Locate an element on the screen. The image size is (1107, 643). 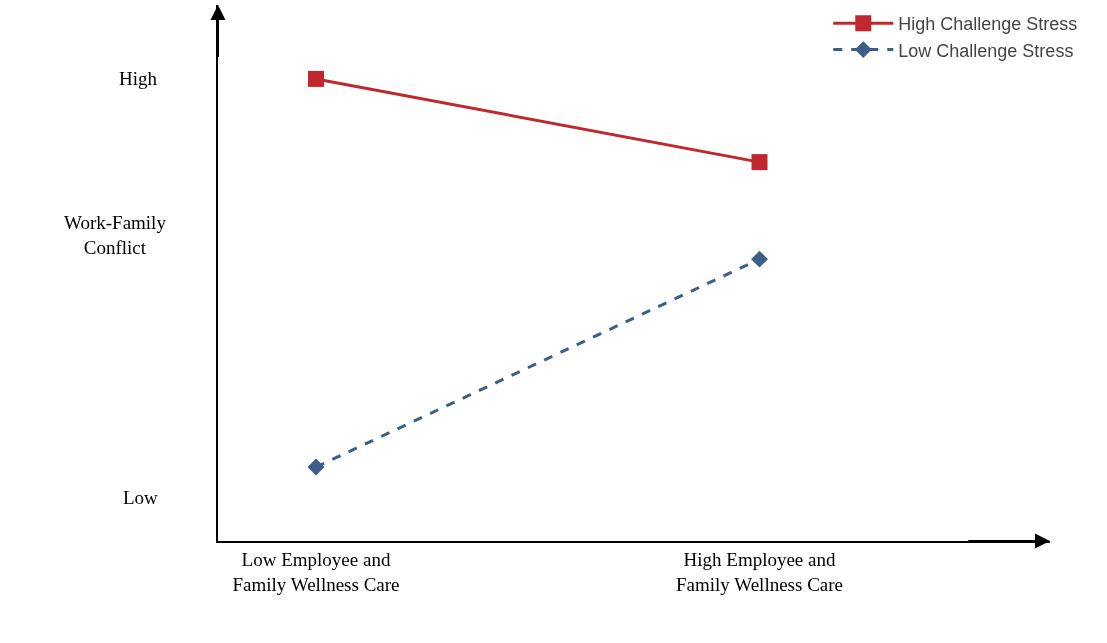
x-tick-label: Low Employee and Family Wellness Care is located at coordinates (316, 571).